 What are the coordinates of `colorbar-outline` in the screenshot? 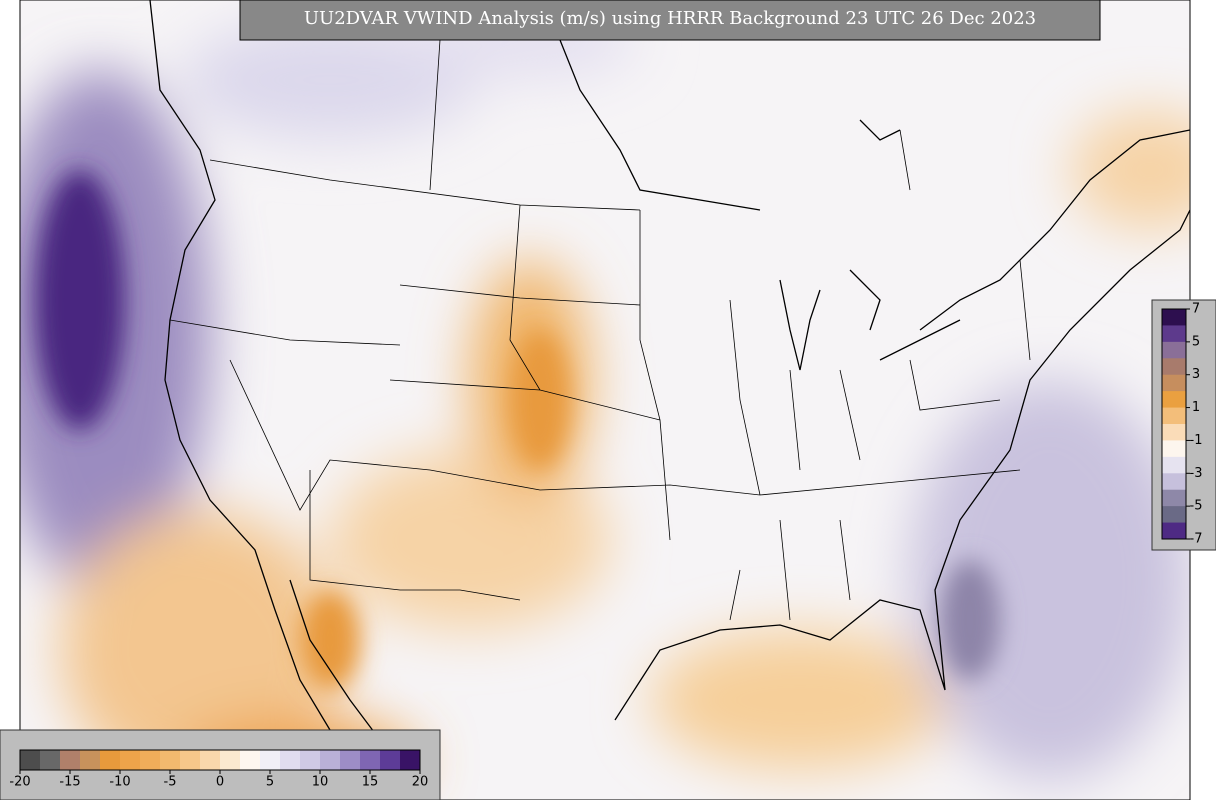 It's located at (1174, 424).